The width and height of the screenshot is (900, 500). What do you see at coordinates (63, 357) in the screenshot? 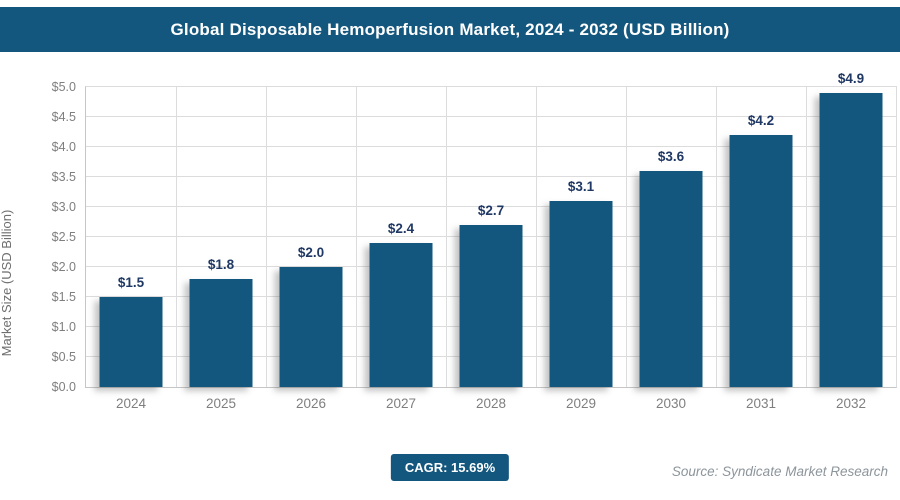
I see `y-tick-label: $0.5` at bounding box center [63, 357].